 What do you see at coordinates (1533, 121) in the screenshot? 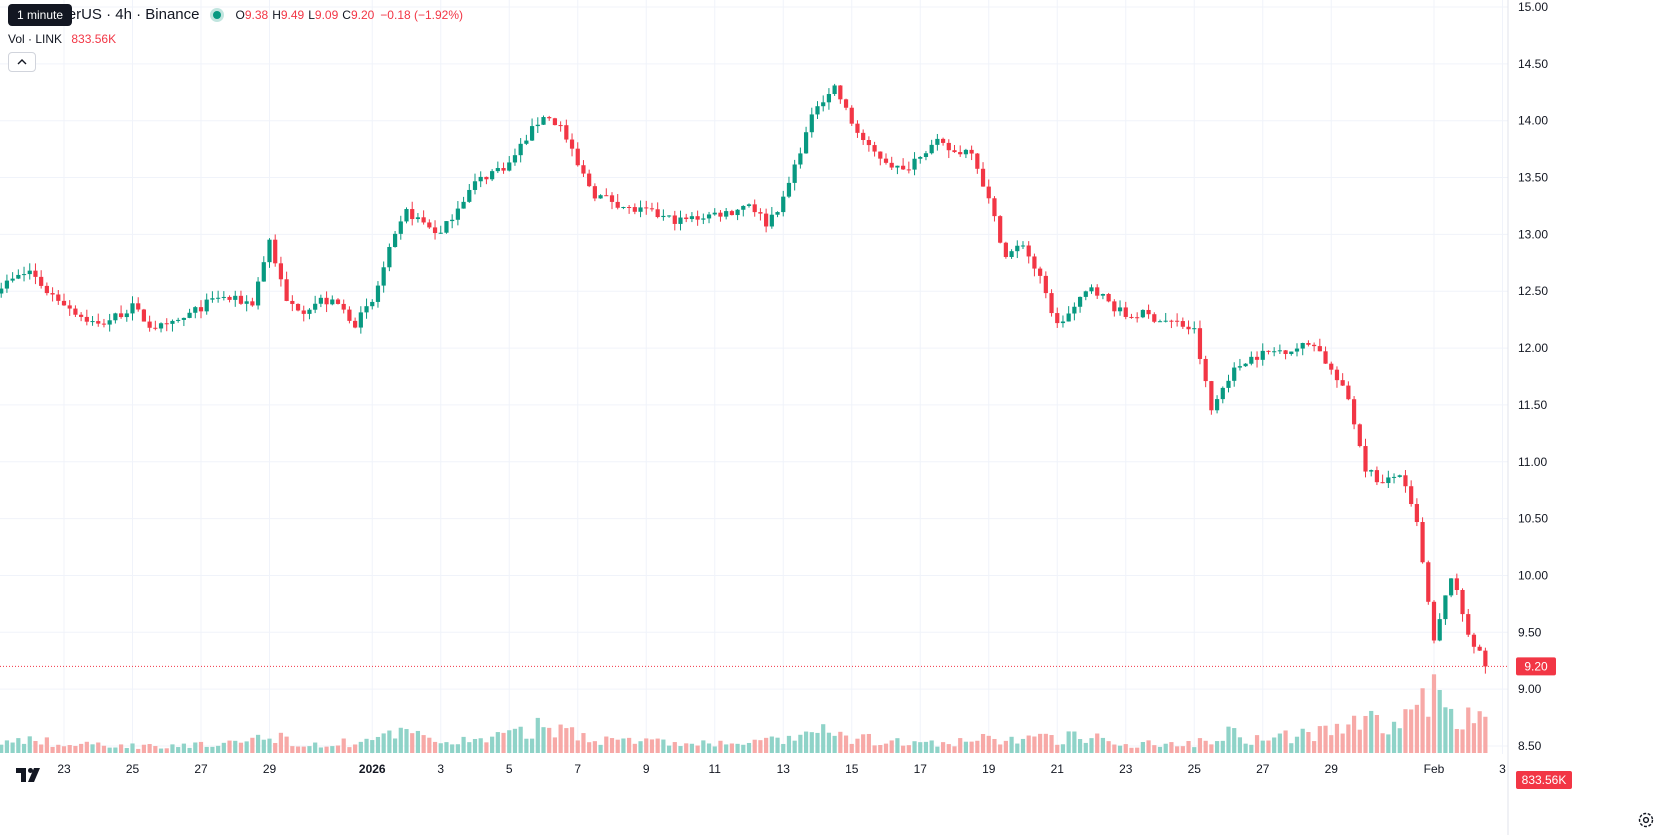
I see `price-tick-label: 14.00` at bounding box center [1533, 121].